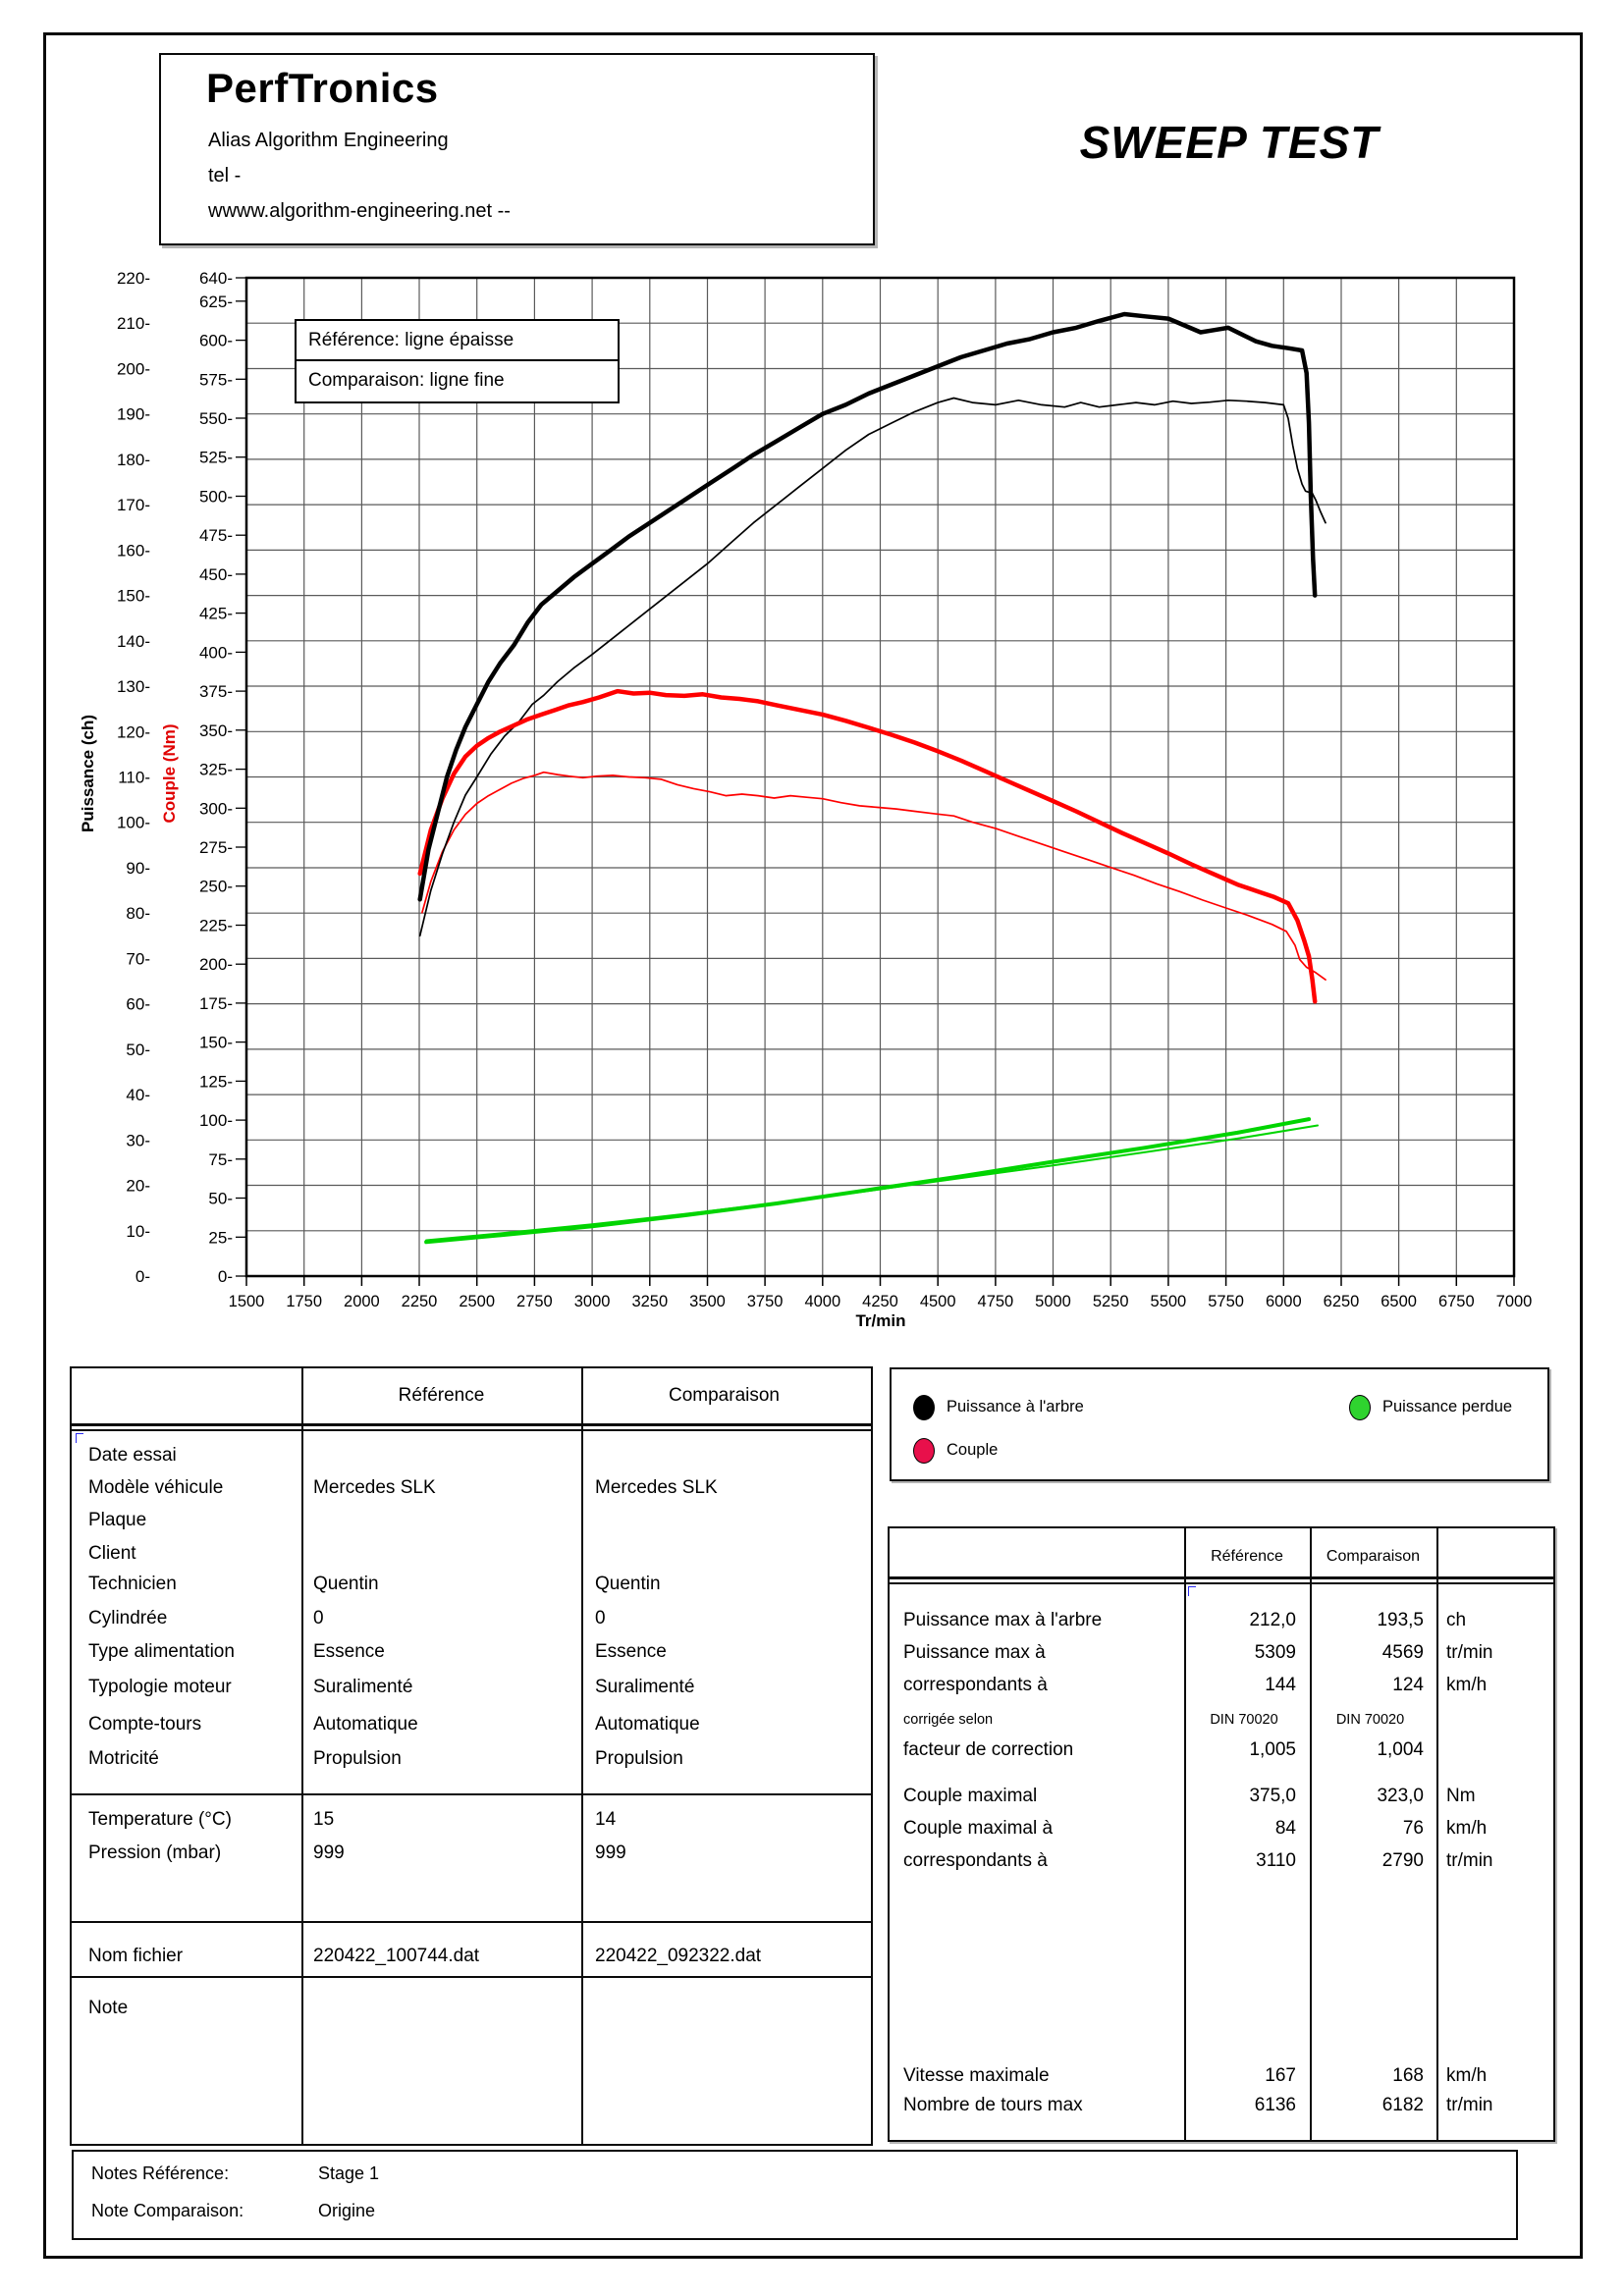  I want to click on x-tick-label: 5250, so click(1111, 1302).